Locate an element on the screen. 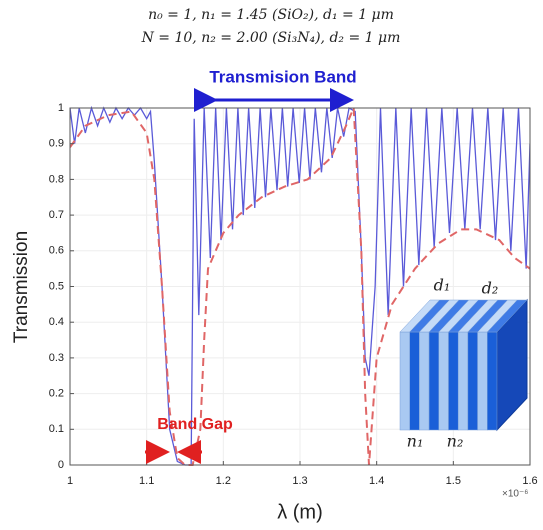 This screenshot has width=543, height=530. layer-top is located at coordinates (507, 316).